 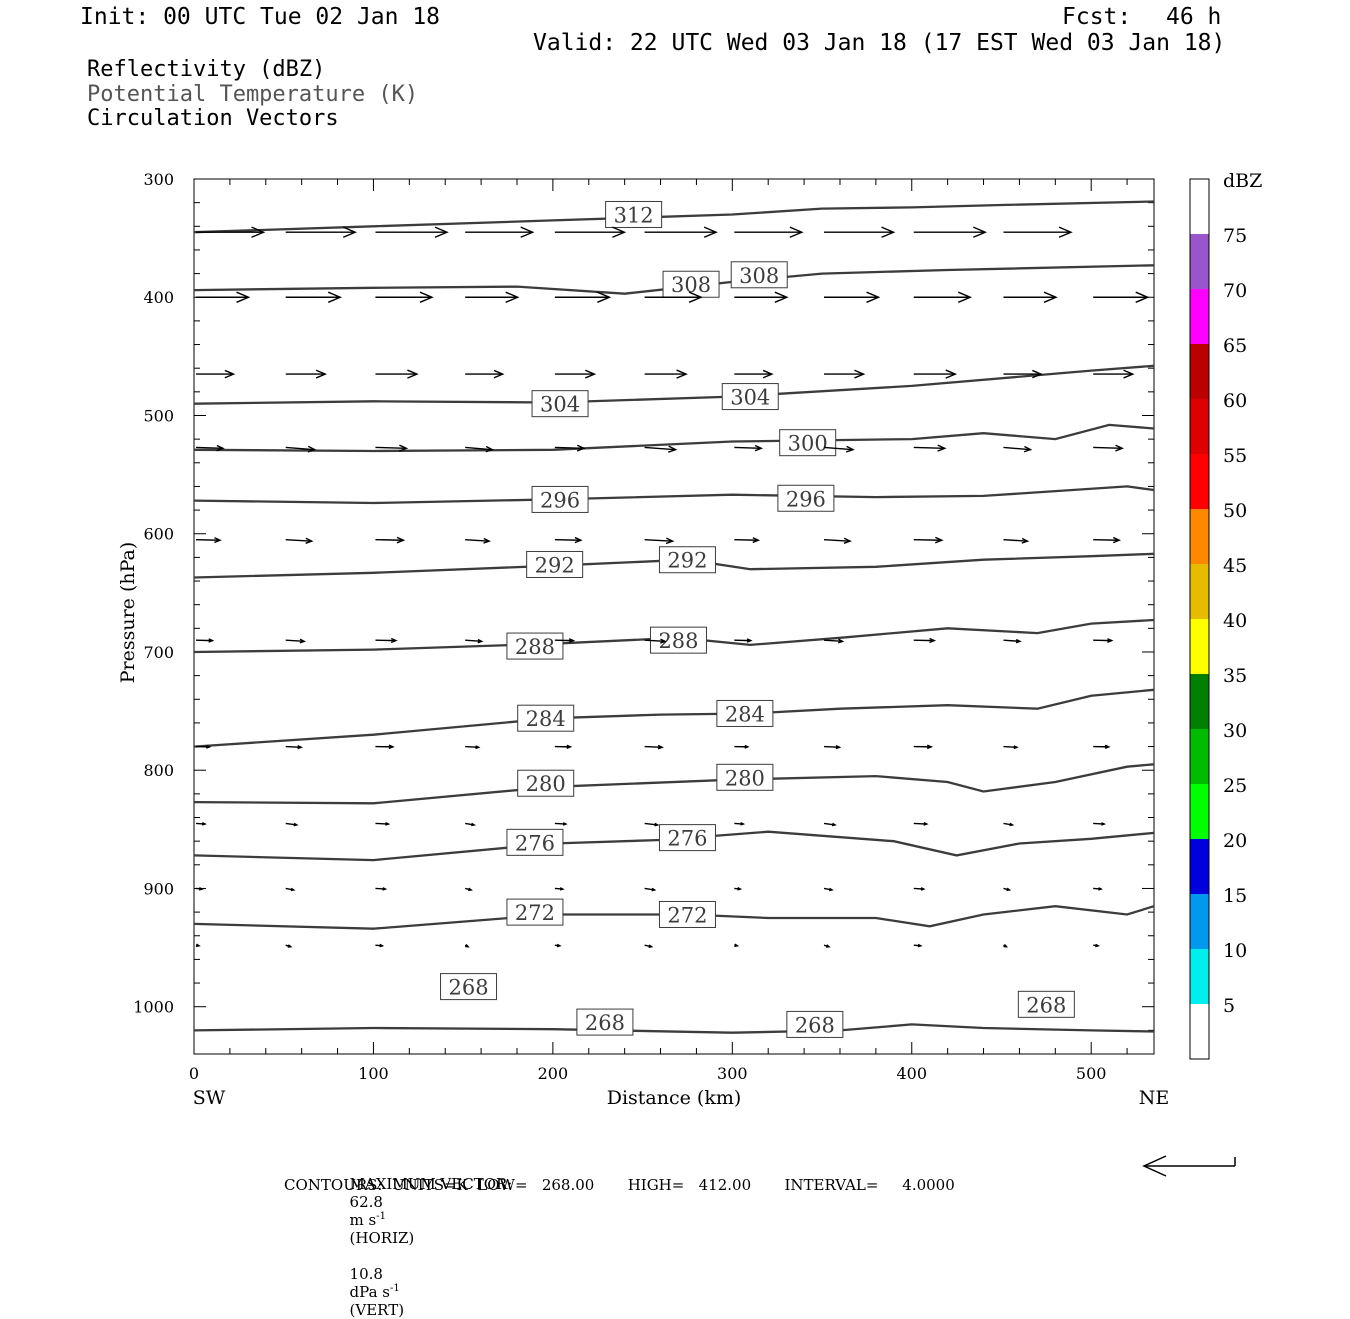 I want to click on colorbar-label: 35, so click(x=1235, y=676).